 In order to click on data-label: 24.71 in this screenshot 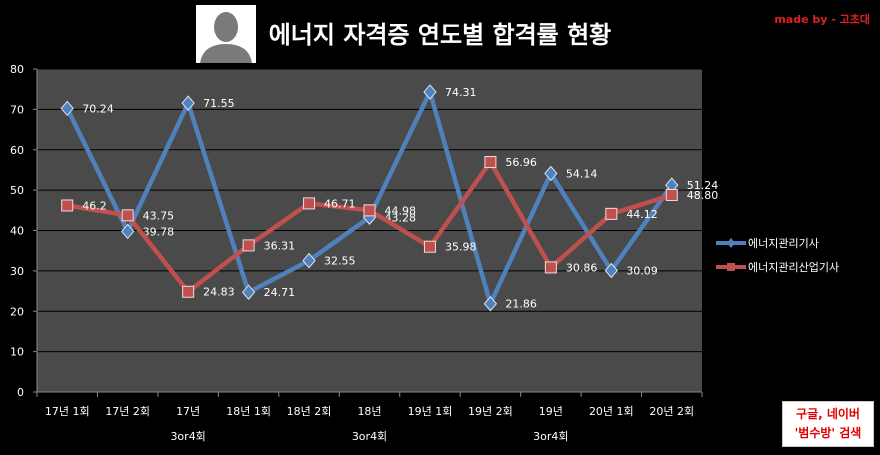, I will do `click(280, 292)`.